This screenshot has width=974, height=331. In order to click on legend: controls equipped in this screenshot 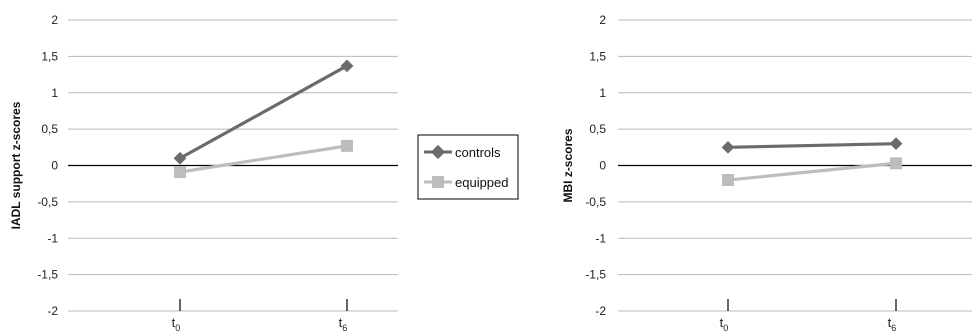, I will do `click(468, 167)`.